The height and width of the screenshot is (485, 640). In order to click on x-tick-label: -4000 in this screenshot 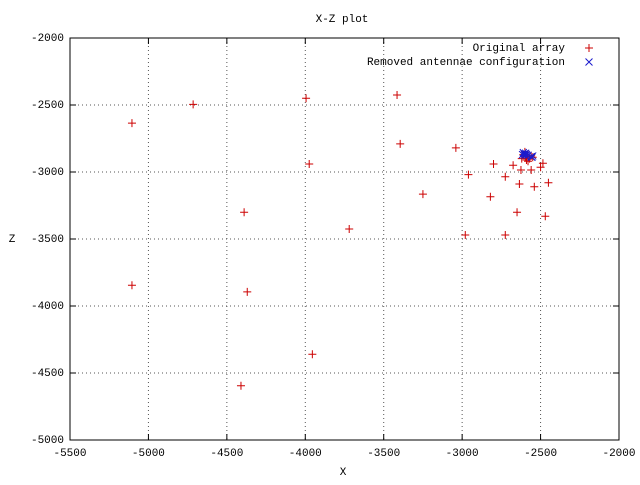, I will do `click(305, 454)`.